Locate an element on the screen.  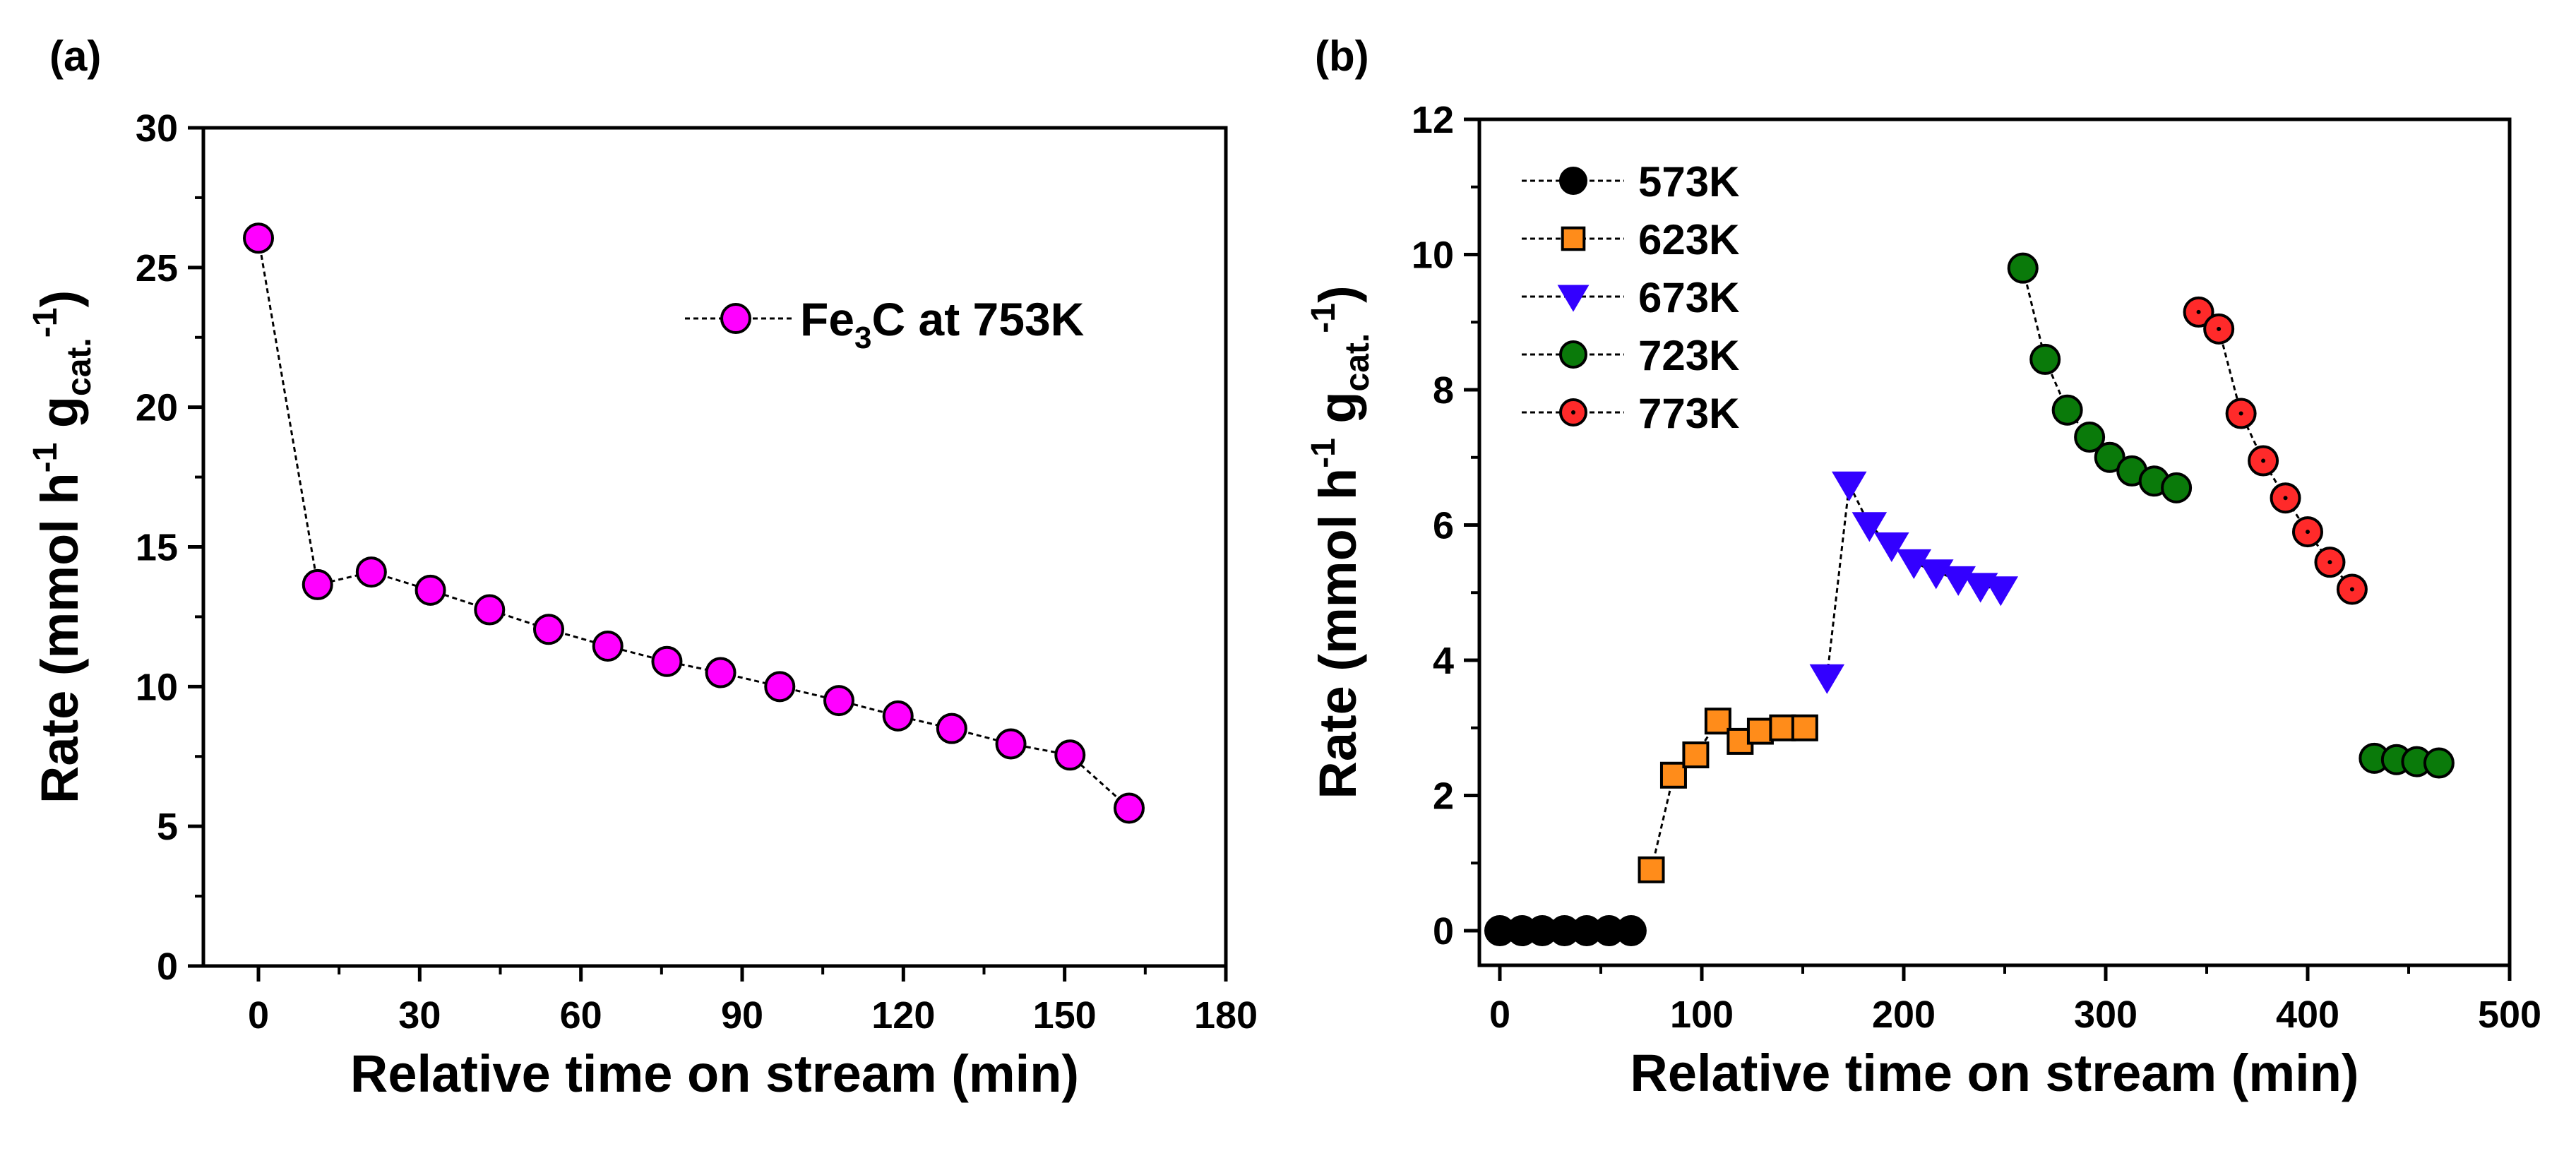
panel-label: (b) is located at coordinates (1342, 56).